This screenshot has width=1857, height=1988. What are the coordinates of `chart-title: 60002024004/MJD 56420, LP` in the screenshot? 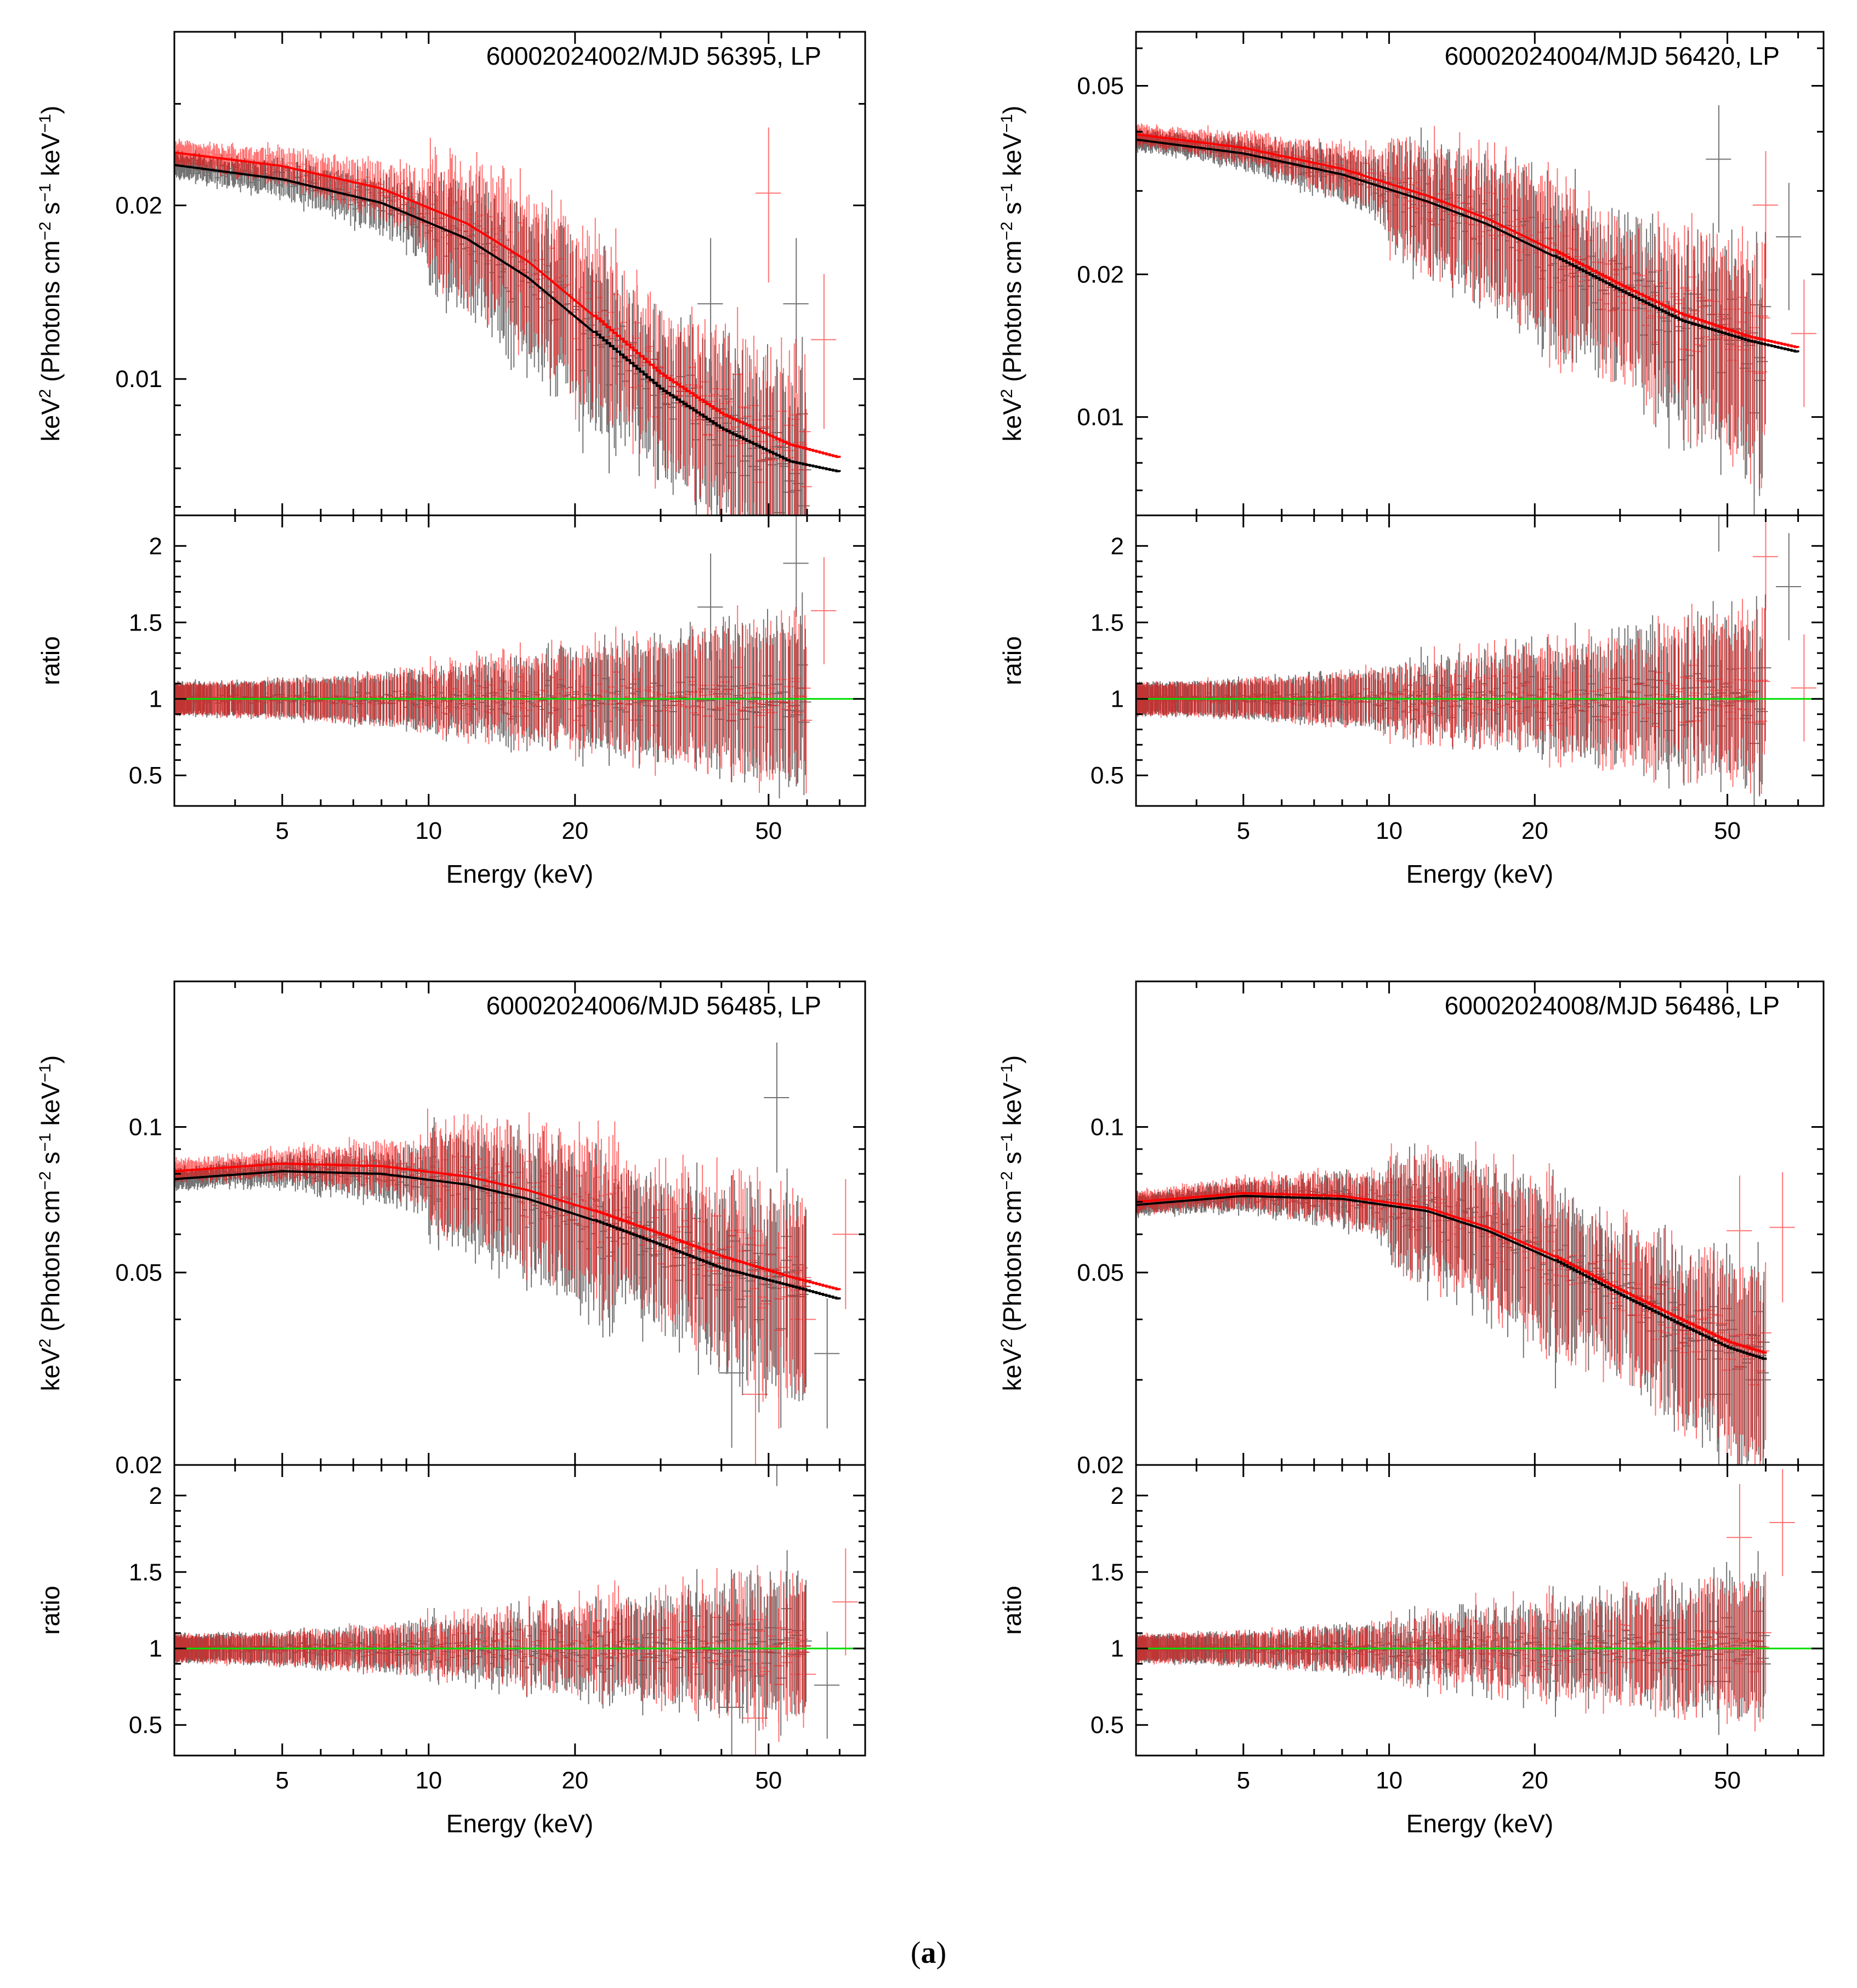 It's located at (1612, 56).